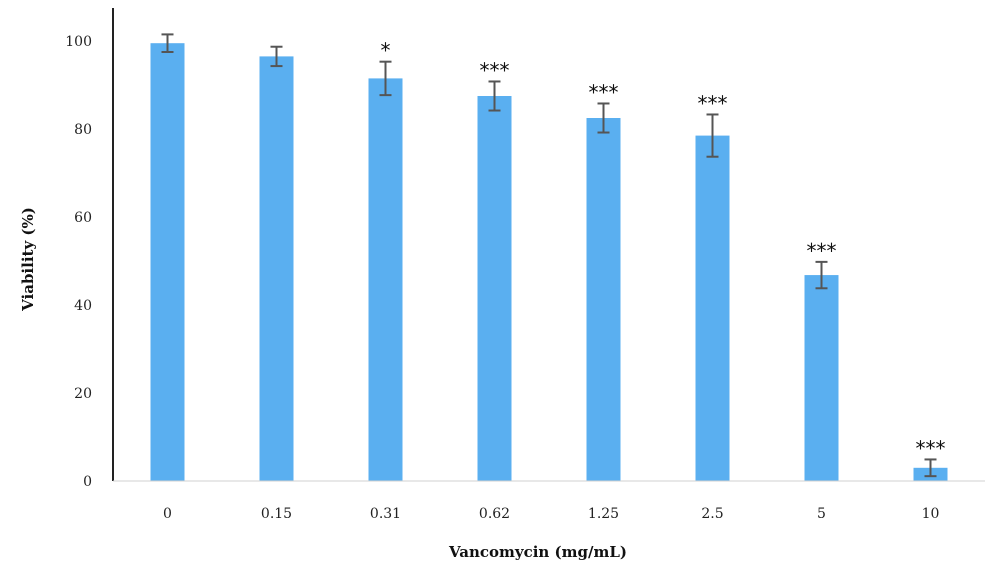 The width and height of the screenshot is (1000, 567). What do you see at coordinates (494, 96) in the screenshot?
I see `error-bar-0.62` at bounding box center [494, 96].